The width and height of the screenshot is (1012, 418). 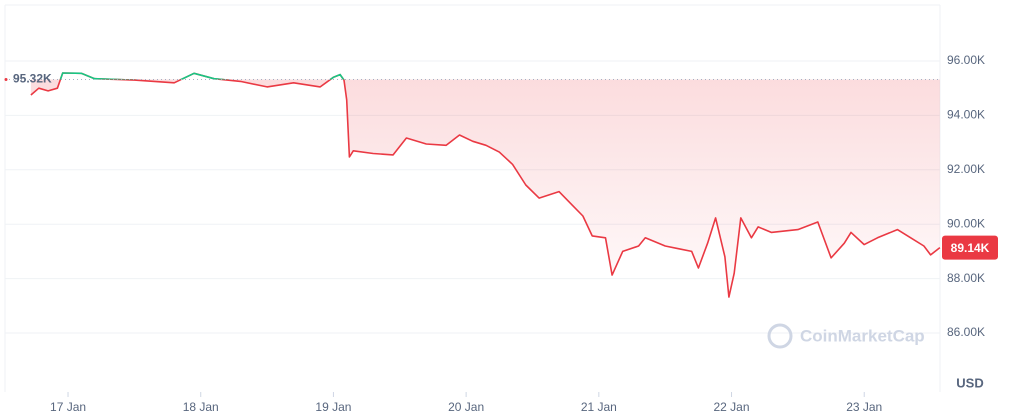 What do you see at coordinates (68, 407) in the screenshot?
I see `x-tick-label: 17 Jan` at bounding box center [68, 407].